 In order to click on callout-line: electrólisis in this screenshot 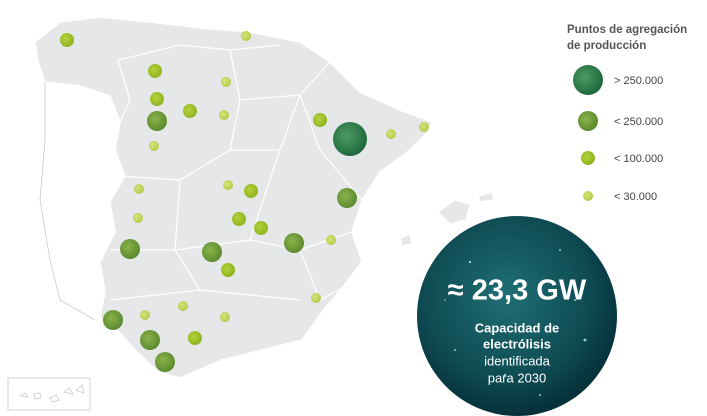, I will do `click(517, 343)`.